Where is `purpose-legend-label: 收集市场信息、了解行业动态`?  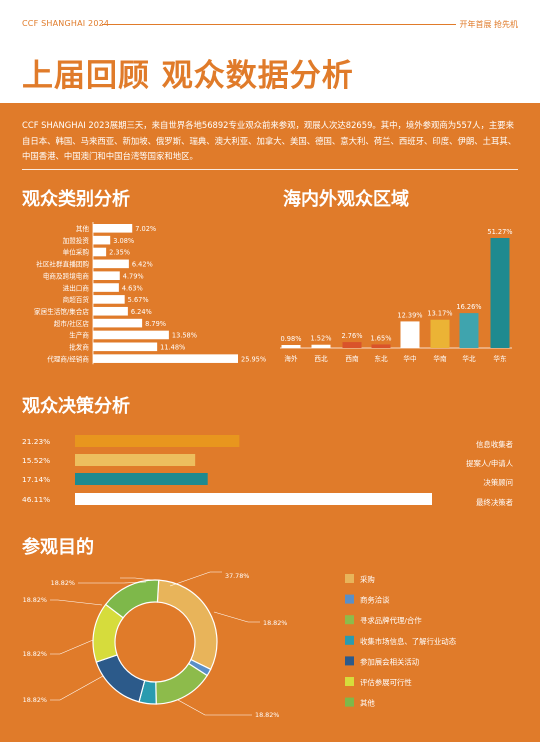 purpose-legend-label: 收集市场信息、了解行业动态 is located at coordinates (408, 641).